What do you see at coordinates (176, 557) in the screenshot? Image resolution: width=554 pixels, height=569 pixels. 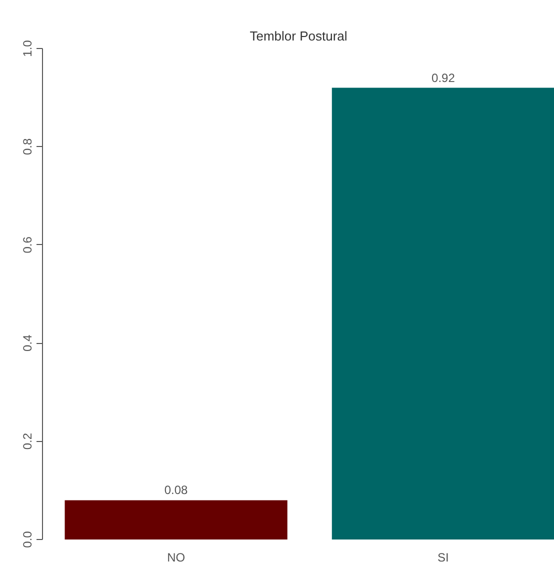 I see `x-tick-label: NO` at bounding box center [176, 557].